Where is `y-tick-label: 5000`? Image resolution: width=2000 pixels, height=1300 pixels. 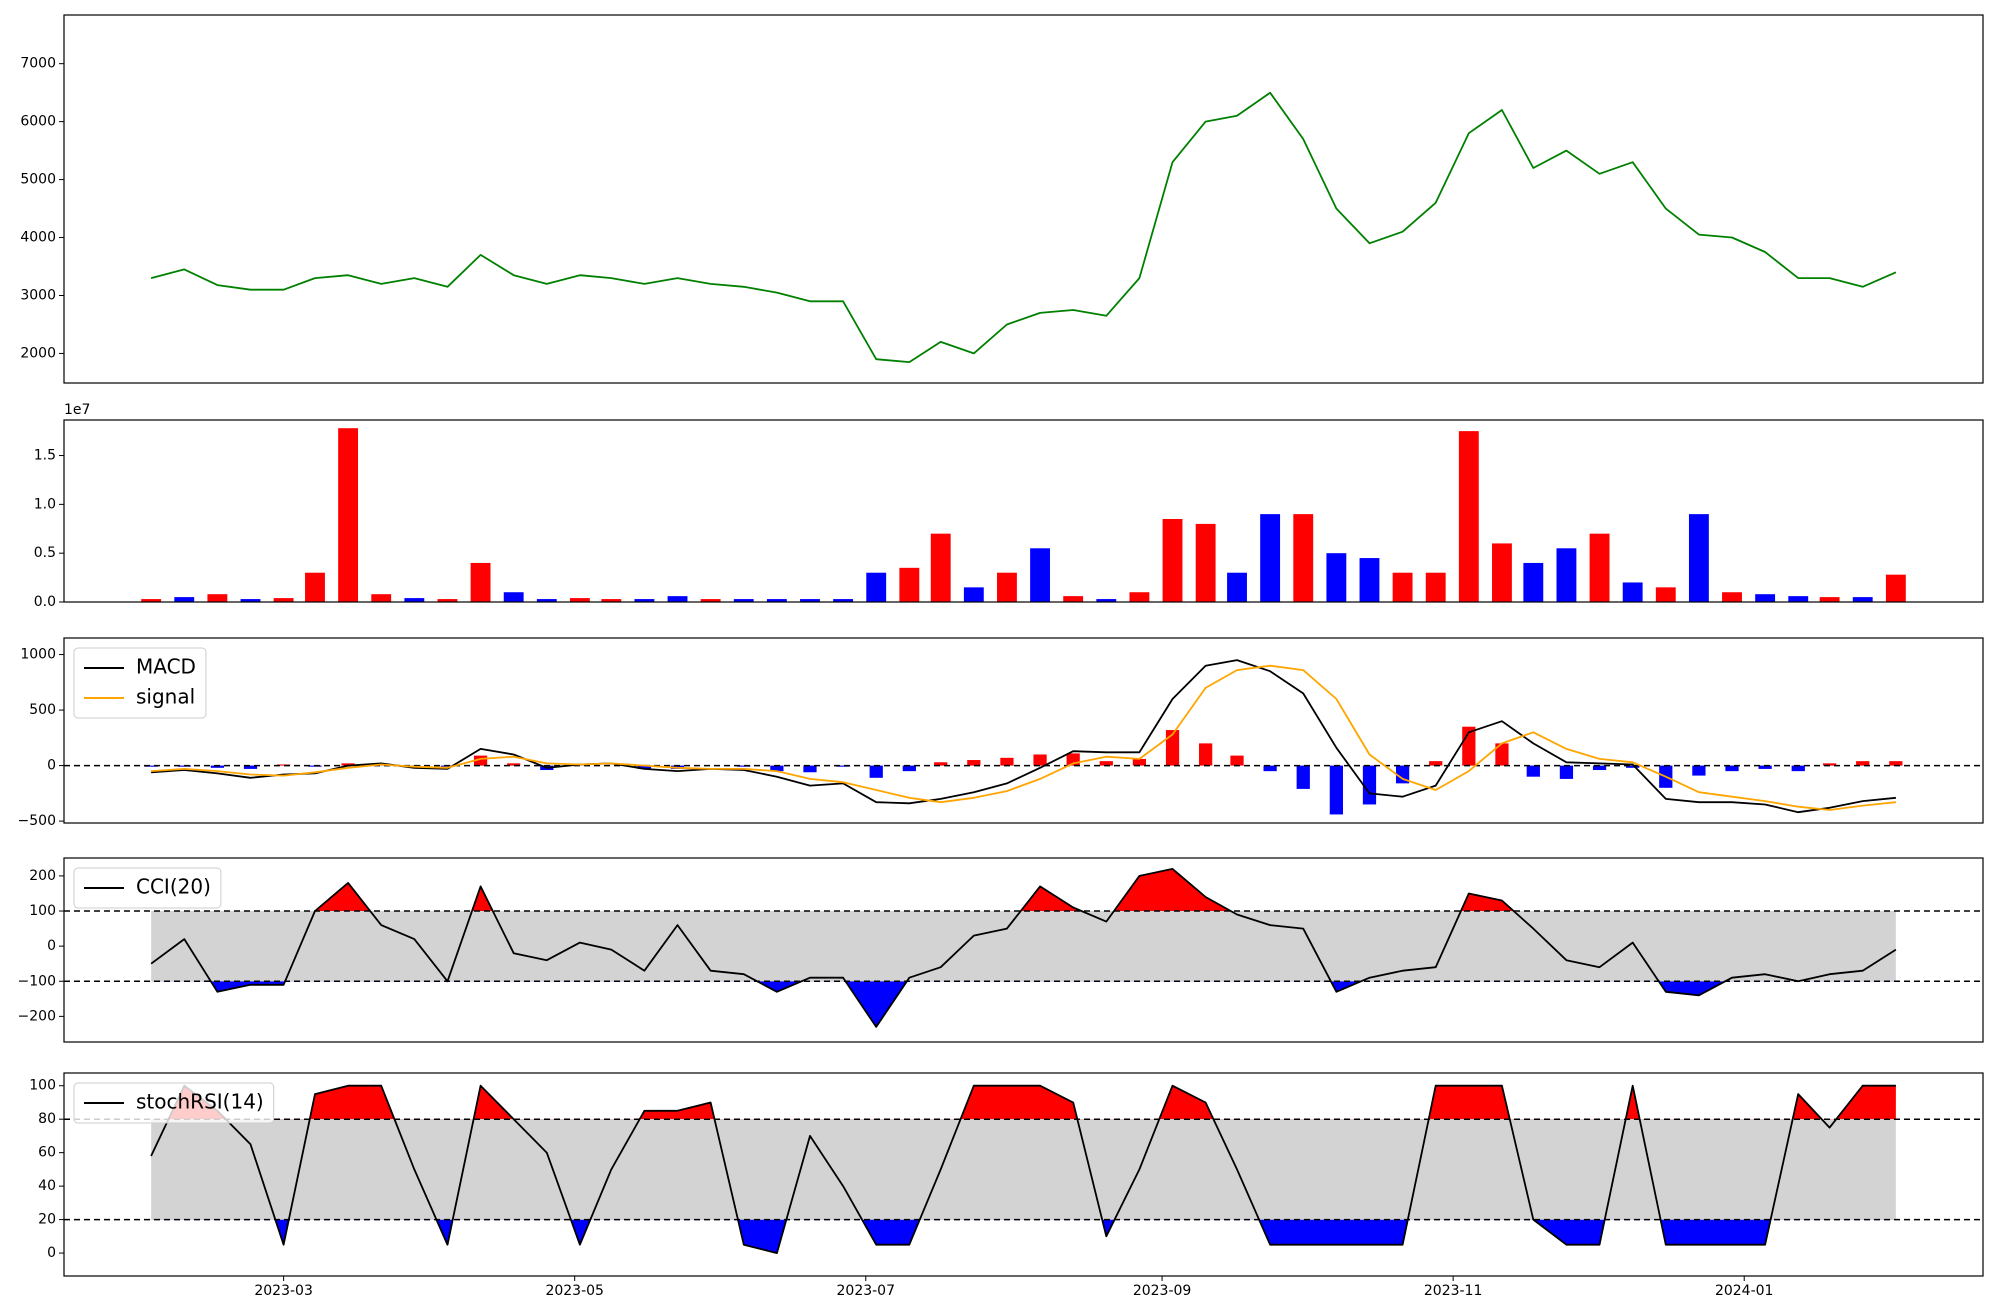 y-tick-label: 5000 is located at coordinates (38, 180).